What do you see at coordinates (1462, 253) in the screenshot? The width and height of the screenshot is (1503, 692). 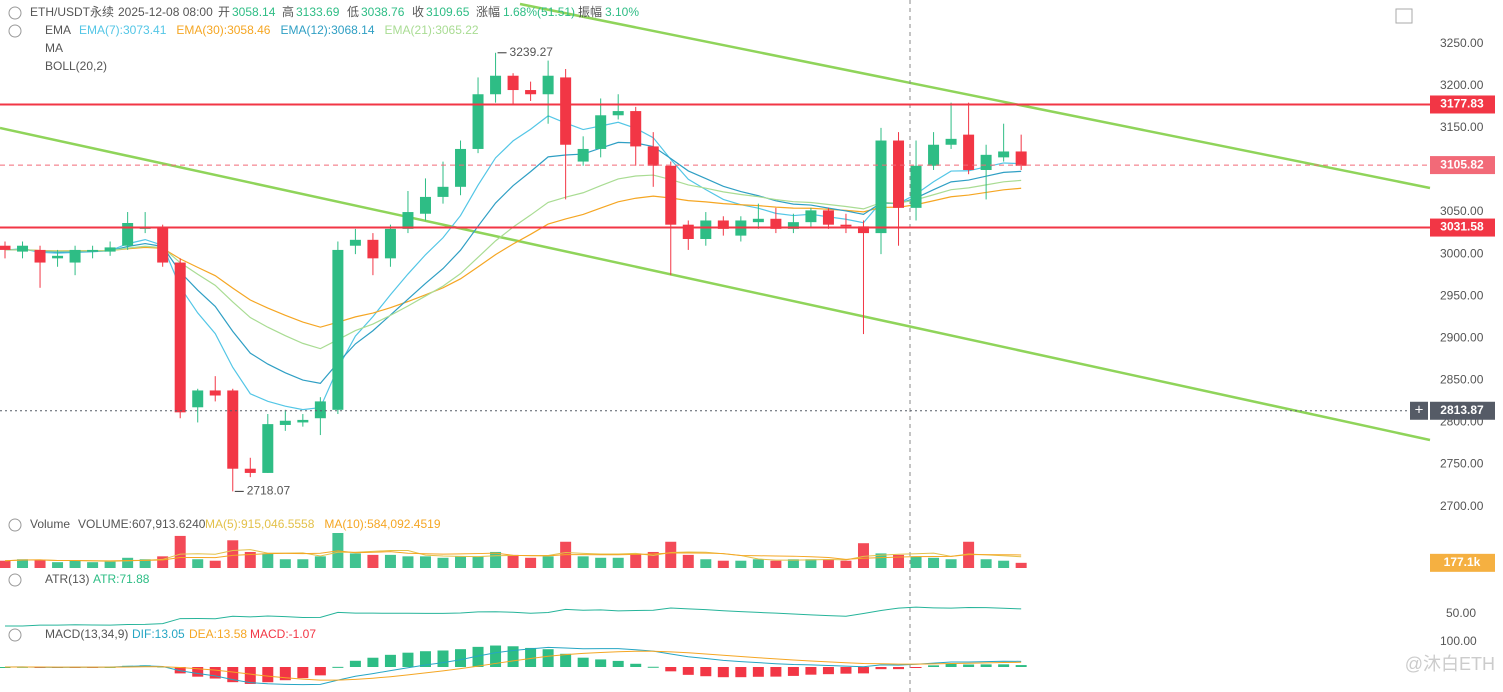 I see `y-tick-label: 3000.00` at bounding box center [1462, 253].